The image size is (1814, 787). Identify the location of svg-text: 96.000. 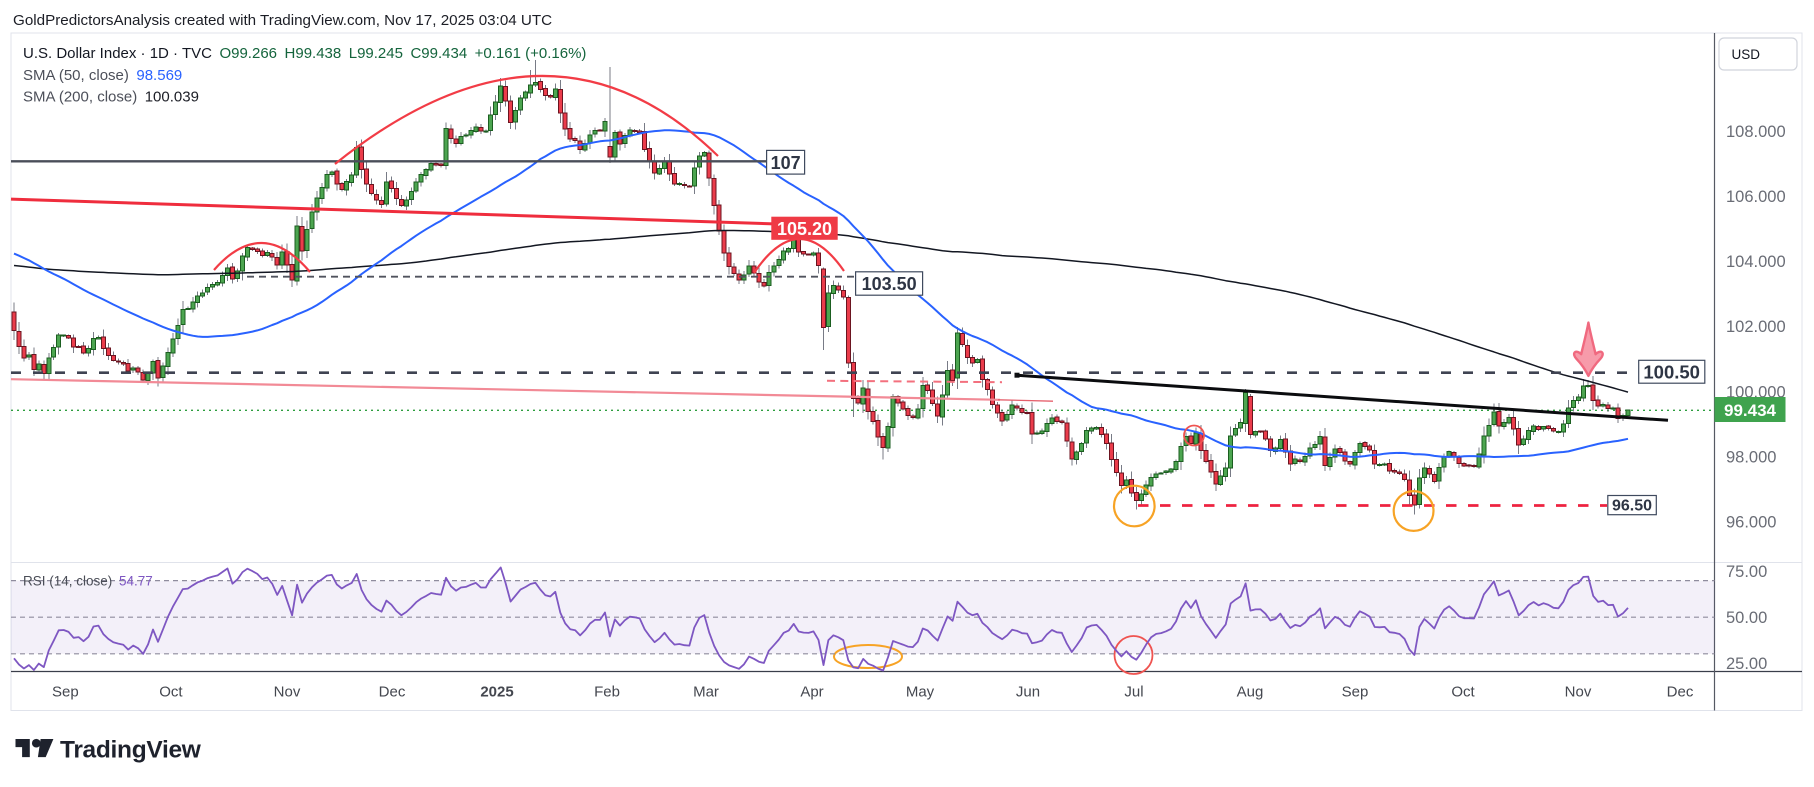
(1751, 523).